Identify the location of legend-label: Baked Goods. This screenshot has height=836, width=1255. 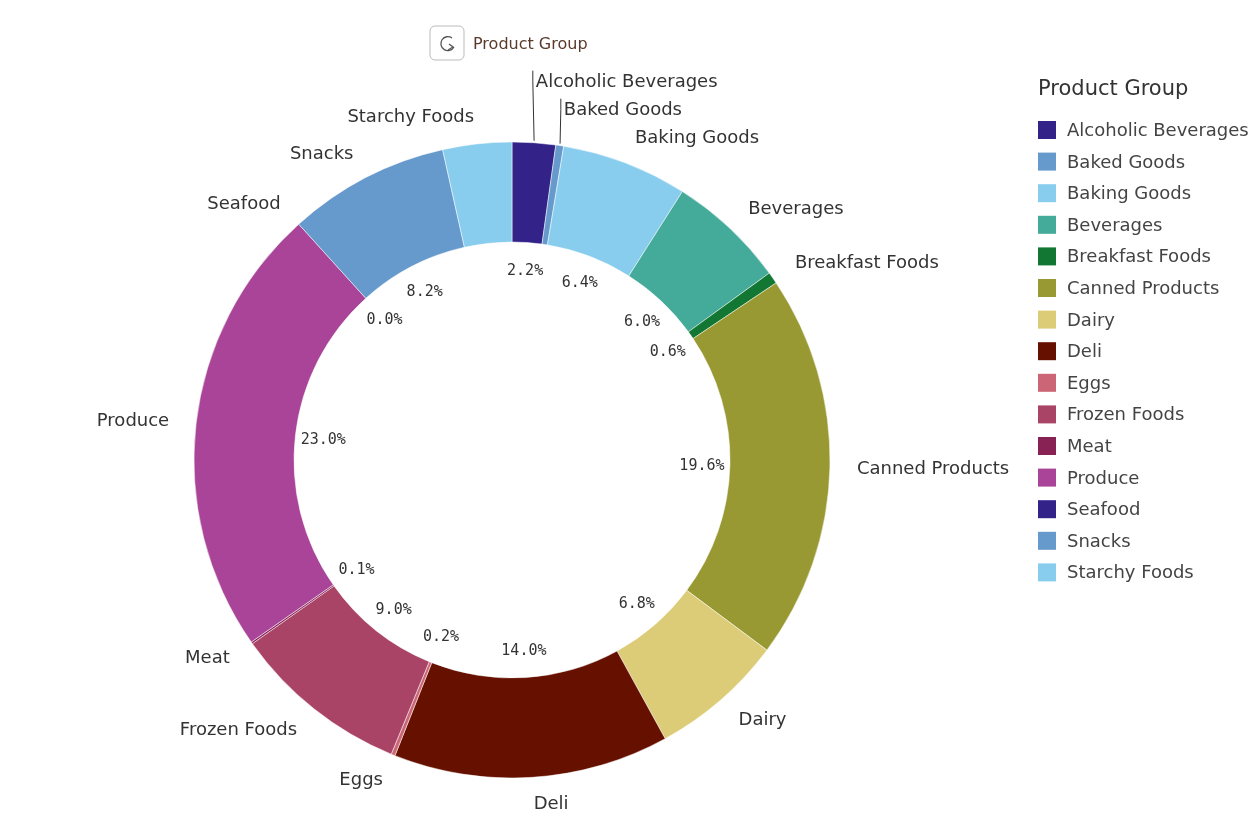
(1126, 161).